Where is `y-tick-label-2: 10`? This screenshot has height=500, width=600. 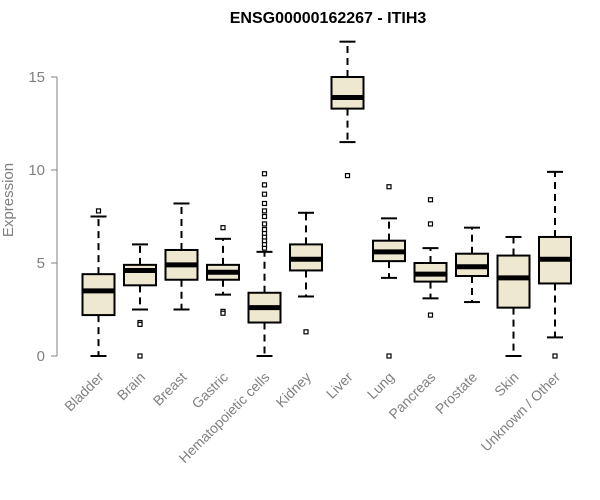 y-tick-label-2: 10 is located at coordinates (36, 170).